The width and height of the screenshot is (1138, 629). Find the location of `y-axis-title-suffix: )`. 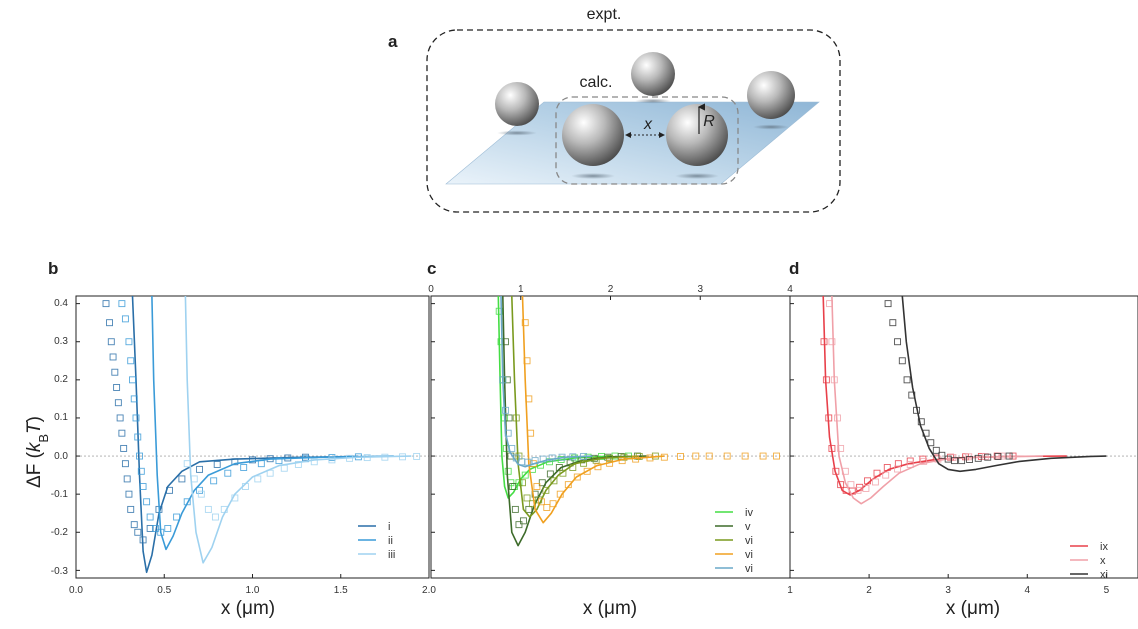

y-axis-title-suffix: ) is located at coordinates (34, 419).